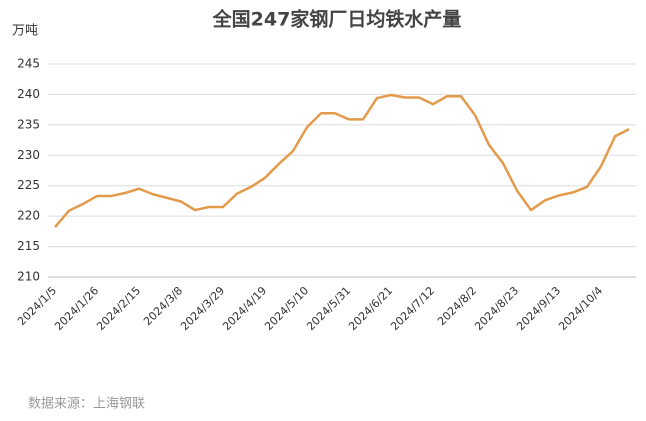  I want to click on x-tick-label: 2024/7/12, so click(412, 308).